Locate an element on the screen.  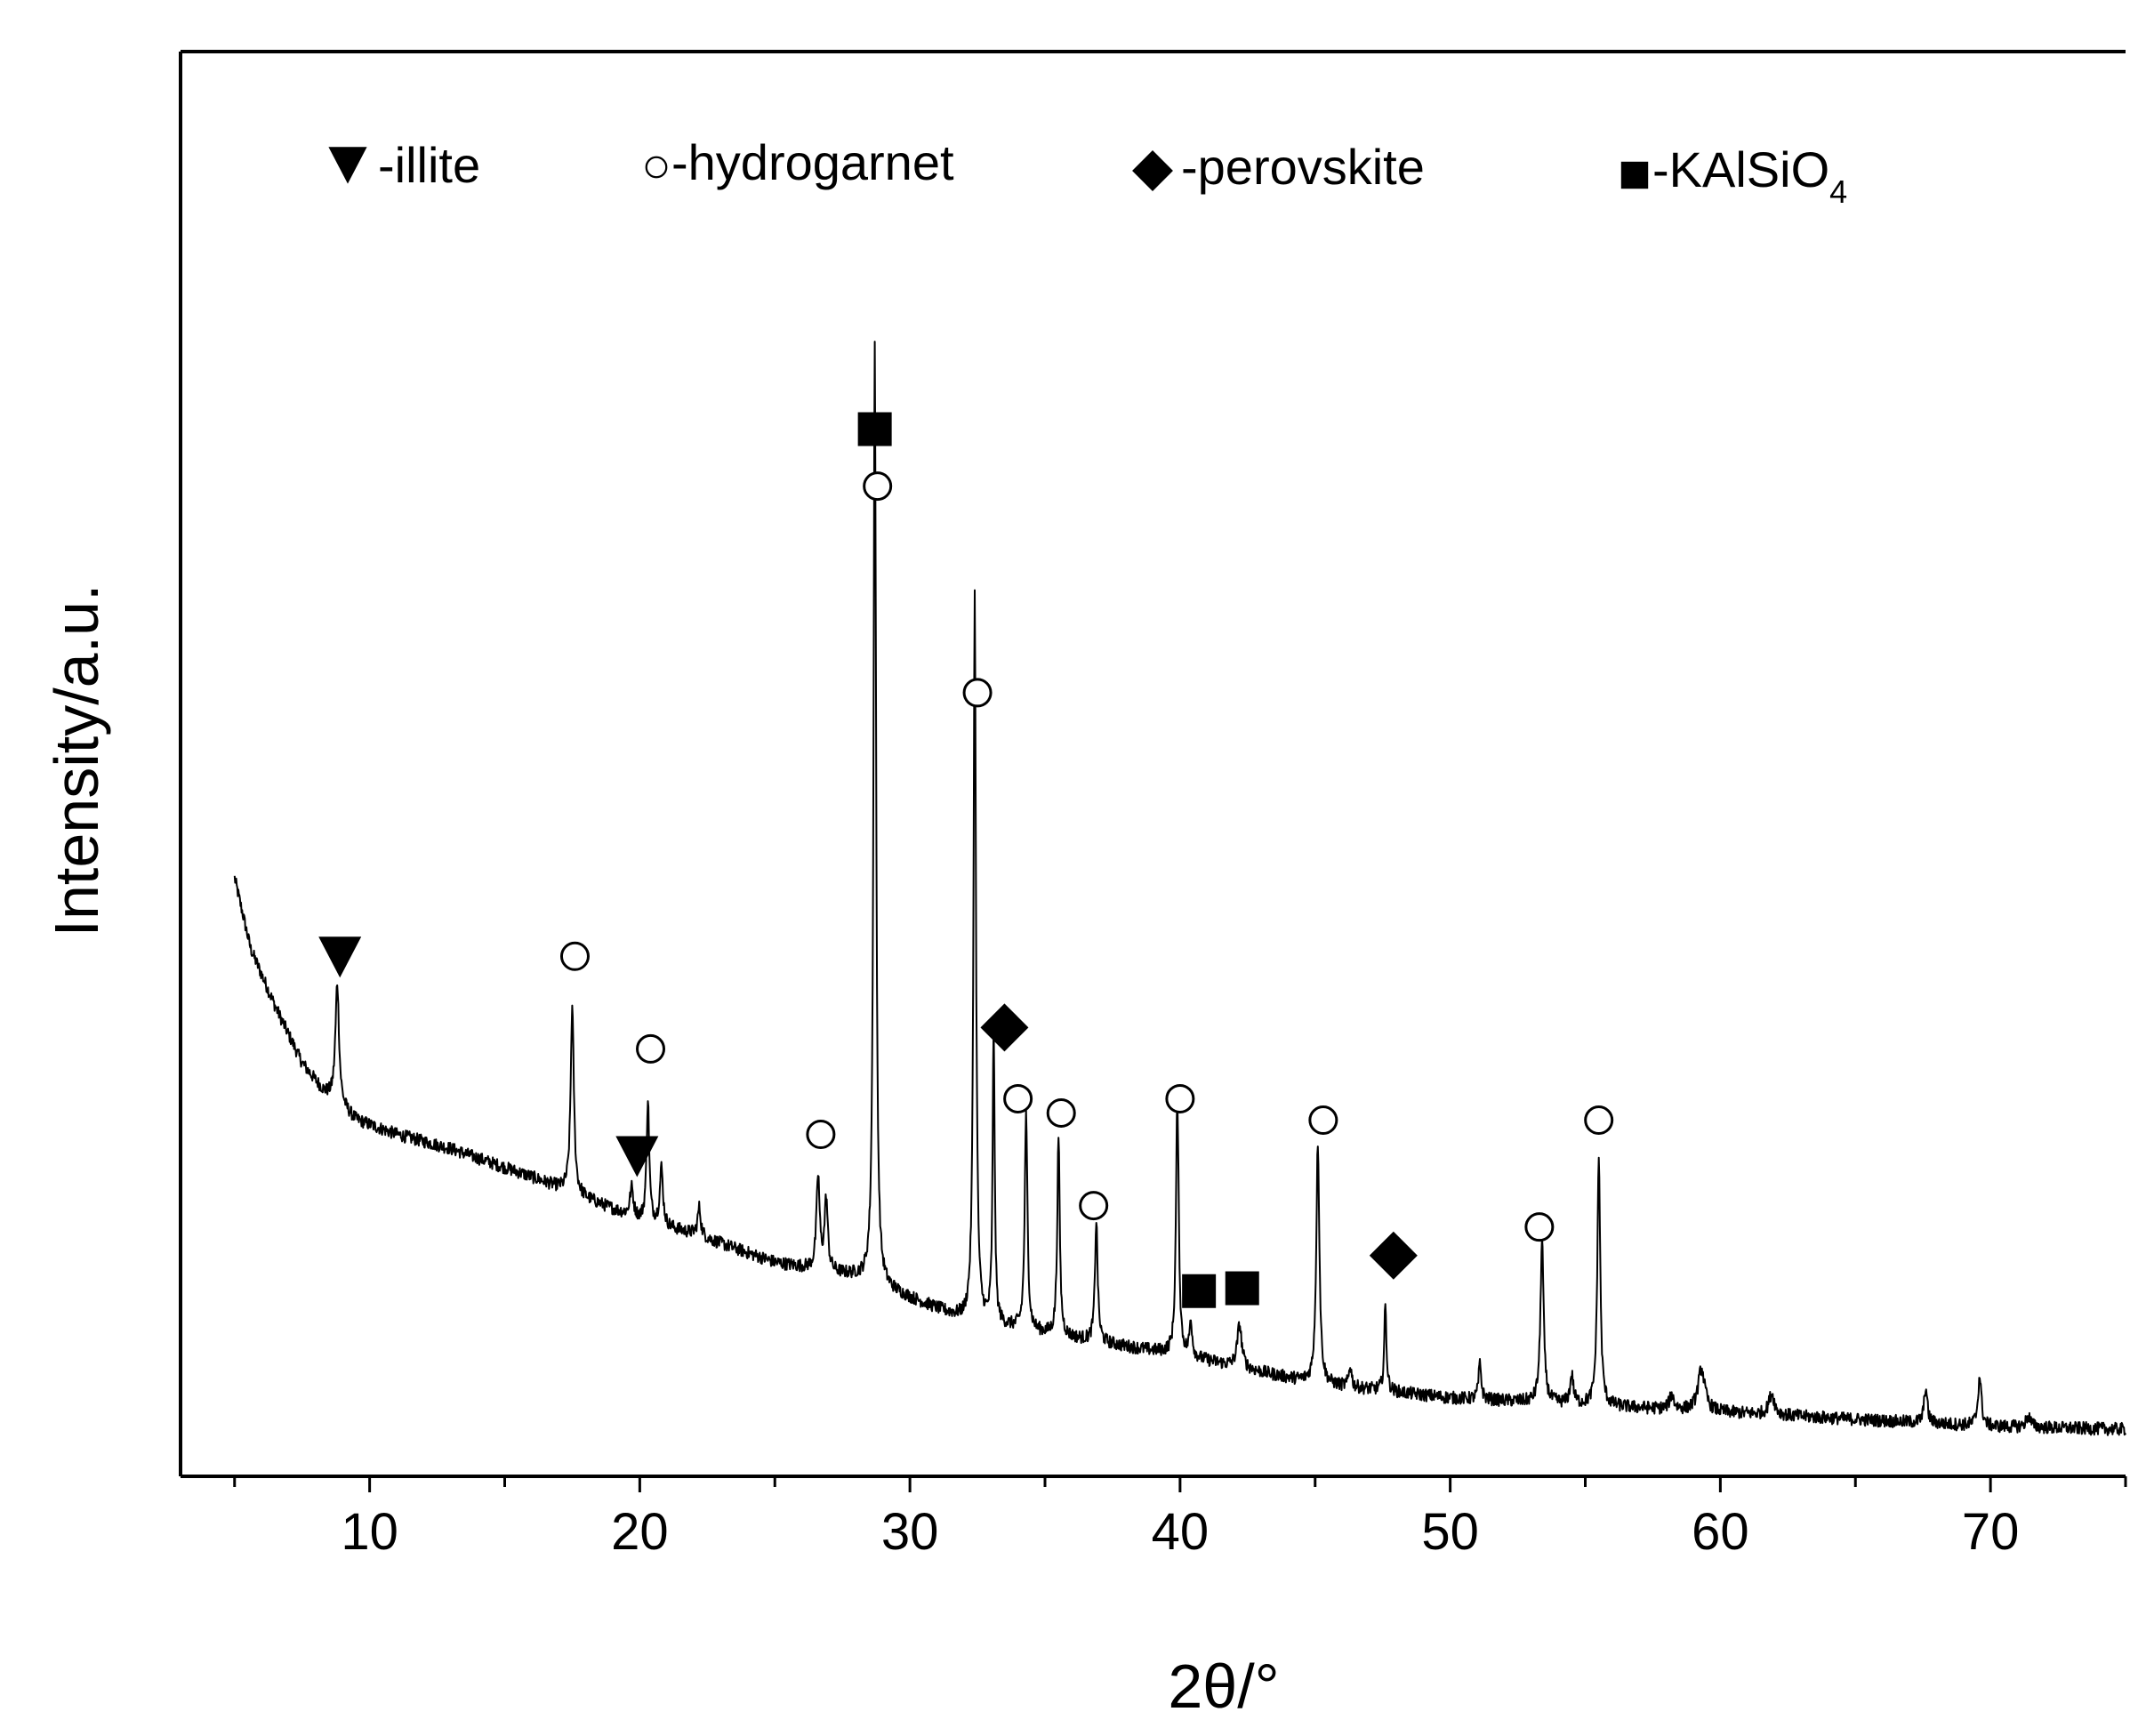
legend-entry-illite: -illite is located at coordinates (404, 165).